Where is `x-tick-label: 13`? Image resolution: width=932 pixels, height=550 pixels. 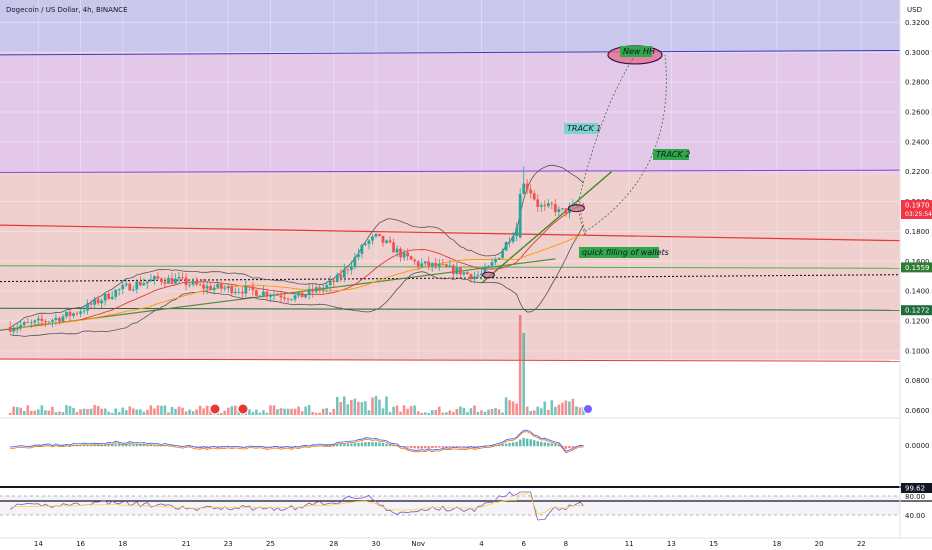
x-tick-label: 13 is located at coordinates (671, 544).